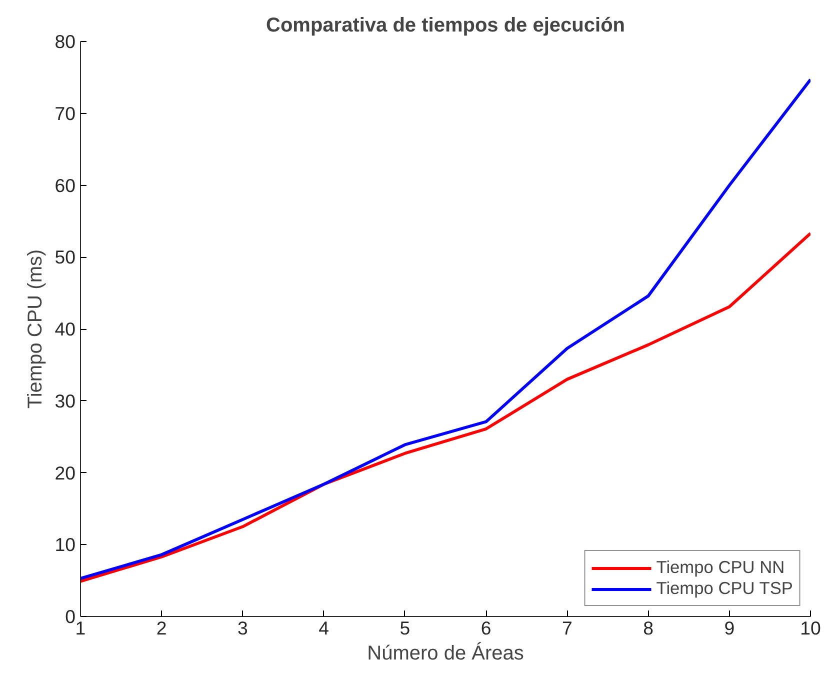 The height and width of the screenshot is (687, 825). I want to click on y-tick-label: 20, so click(65, 473).